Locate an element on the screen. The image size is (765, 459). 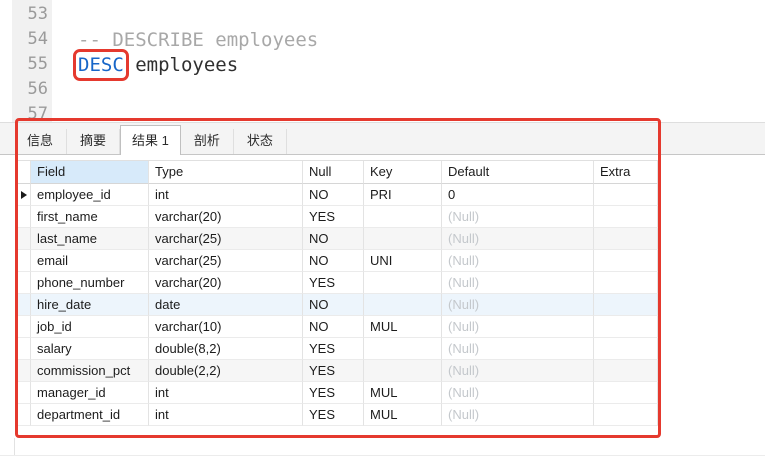
code-segment-plain: employees is located at coordinates (181, 65).